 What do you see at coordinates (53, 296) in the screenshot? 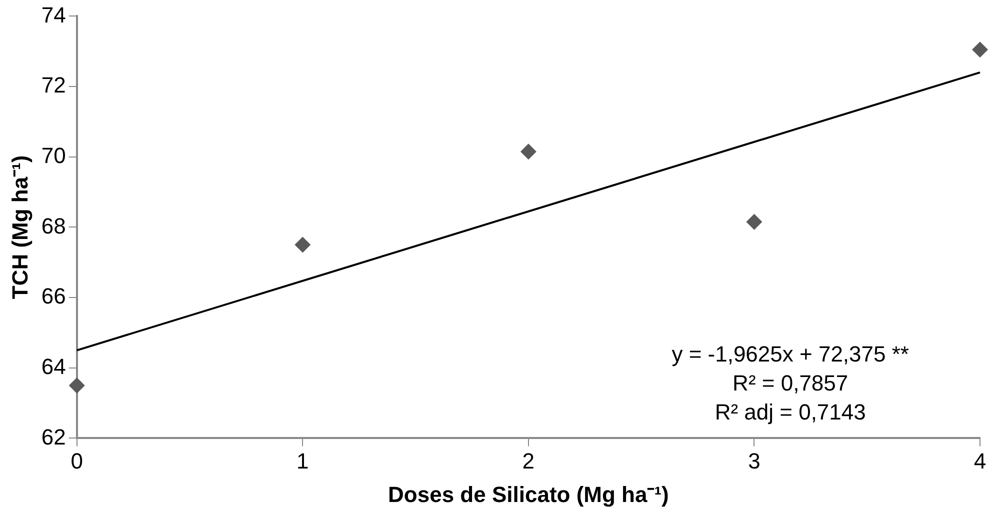
I see `y-tick-label: 66` at bounding box center [53, 296].